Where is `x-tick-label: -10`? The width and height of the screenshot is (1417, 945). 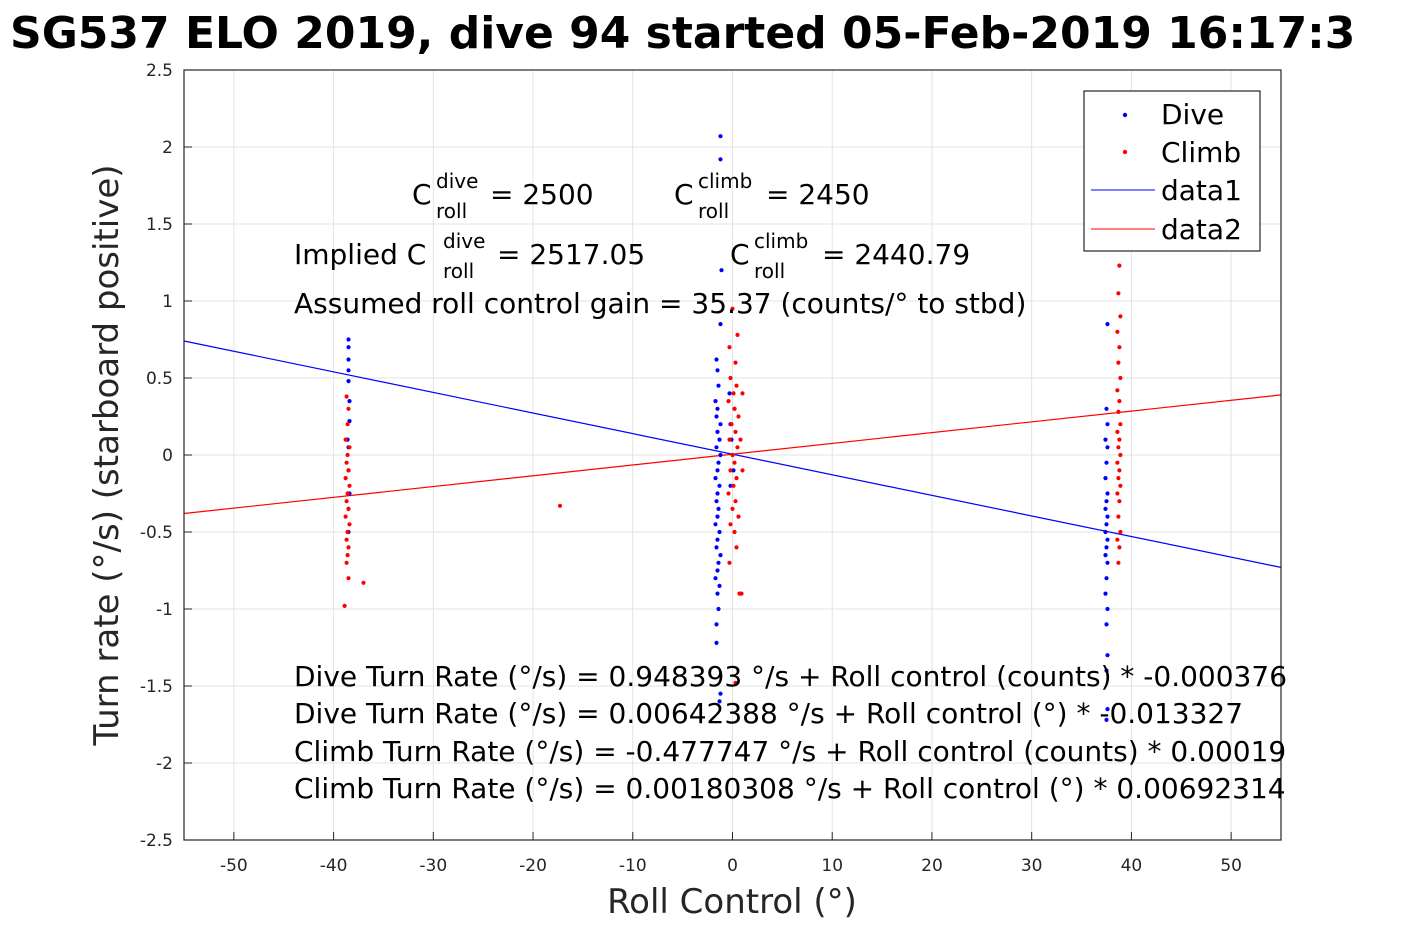
x-tick-label: -10 is located at coordinates (633, 866).